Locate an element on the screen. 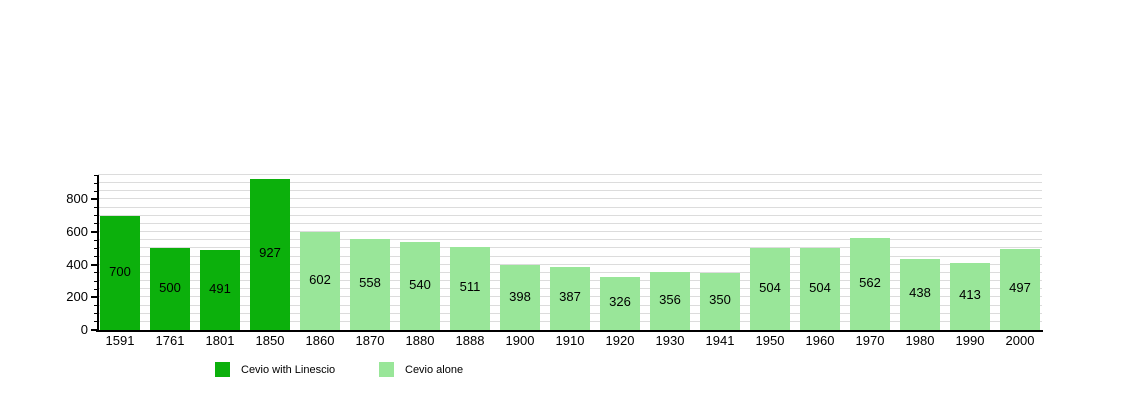  y-axis-label: 600 is located at coordinates (77, 232).